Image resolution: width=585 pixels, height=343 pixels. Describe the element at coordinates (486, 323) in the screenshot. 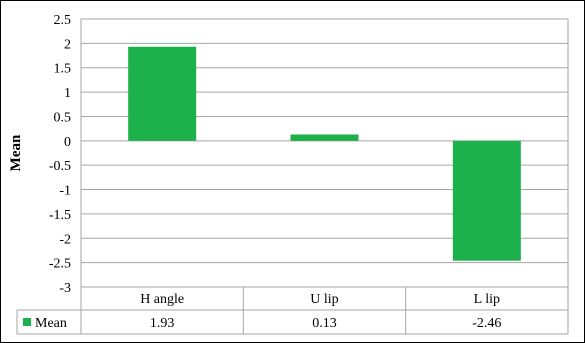

I see `data-table-value: -2.46` at that location.